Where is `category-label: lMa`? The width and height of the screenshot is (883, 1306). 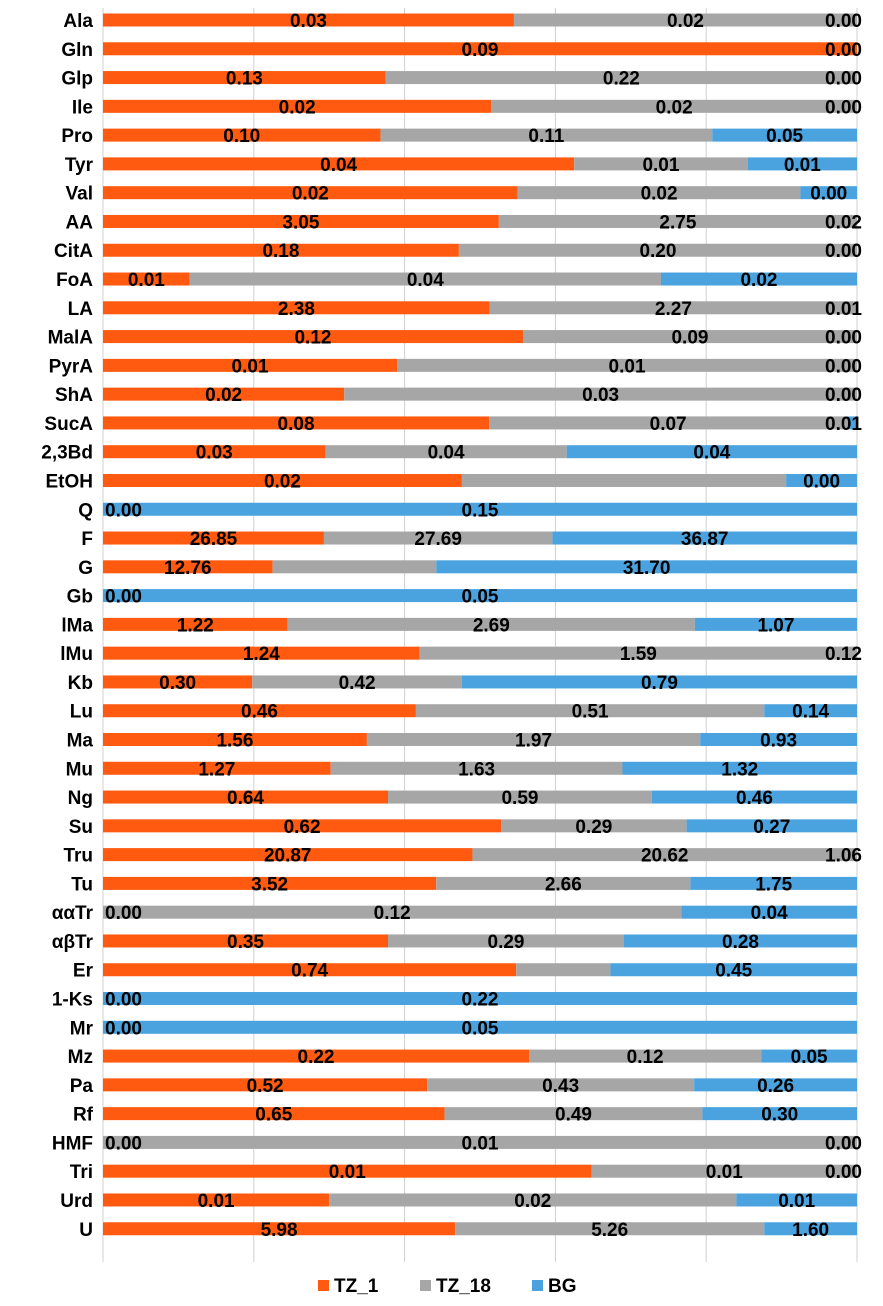
category-label: lMa is located at coordinates (77, 625).